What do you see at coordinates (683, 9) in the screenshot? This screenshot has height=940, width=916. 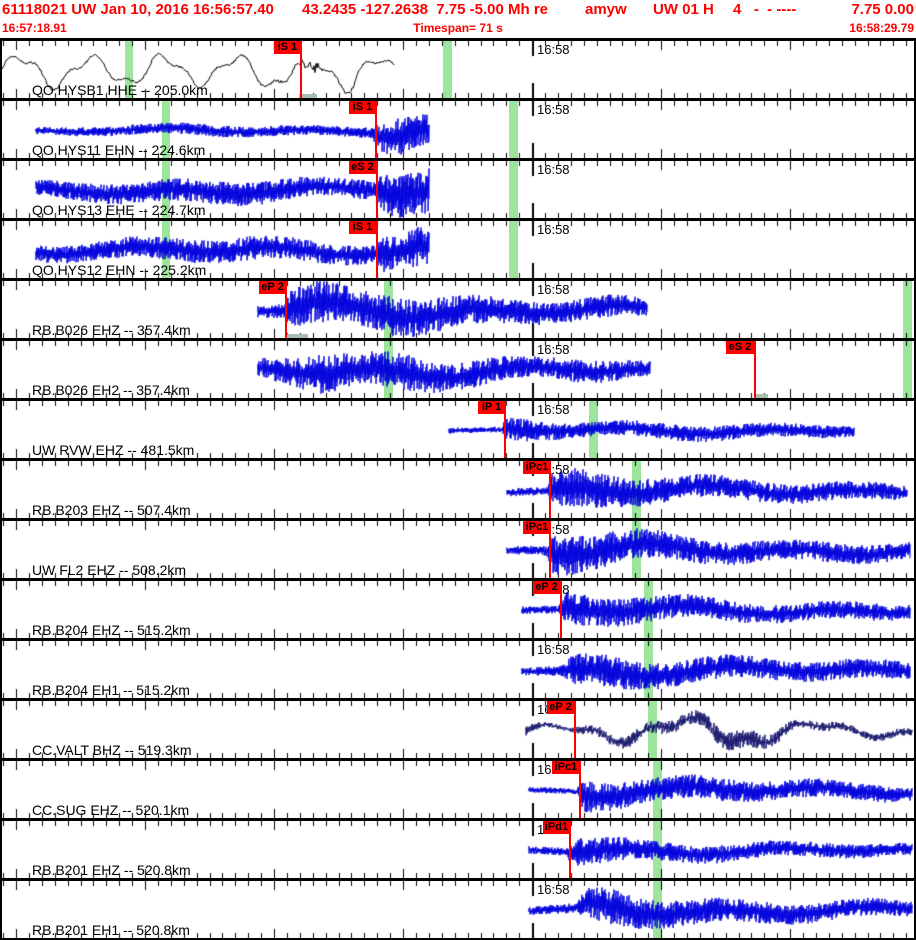 I see `network-code: UW 01 H` at bounding box center [683, 9].